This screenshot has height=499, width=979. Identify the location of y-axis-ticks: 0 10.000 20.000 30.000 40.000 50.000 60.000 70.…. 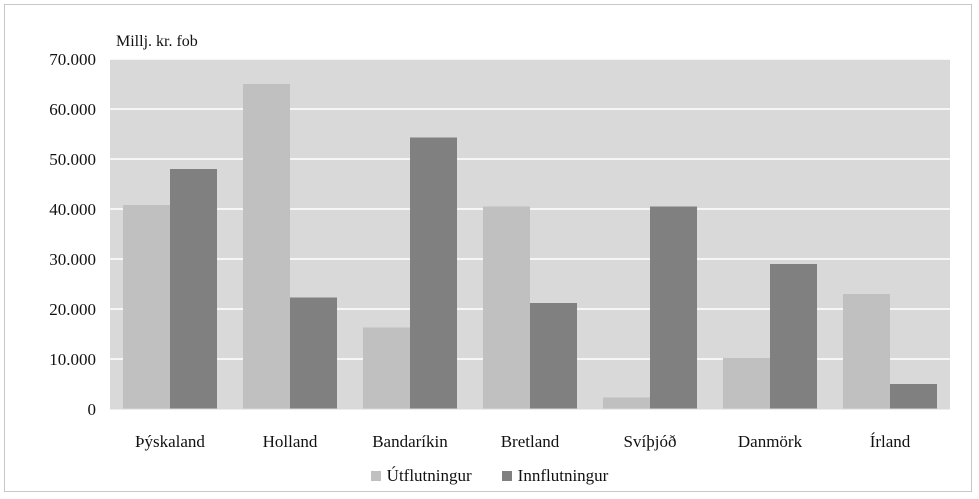
(72, 234).